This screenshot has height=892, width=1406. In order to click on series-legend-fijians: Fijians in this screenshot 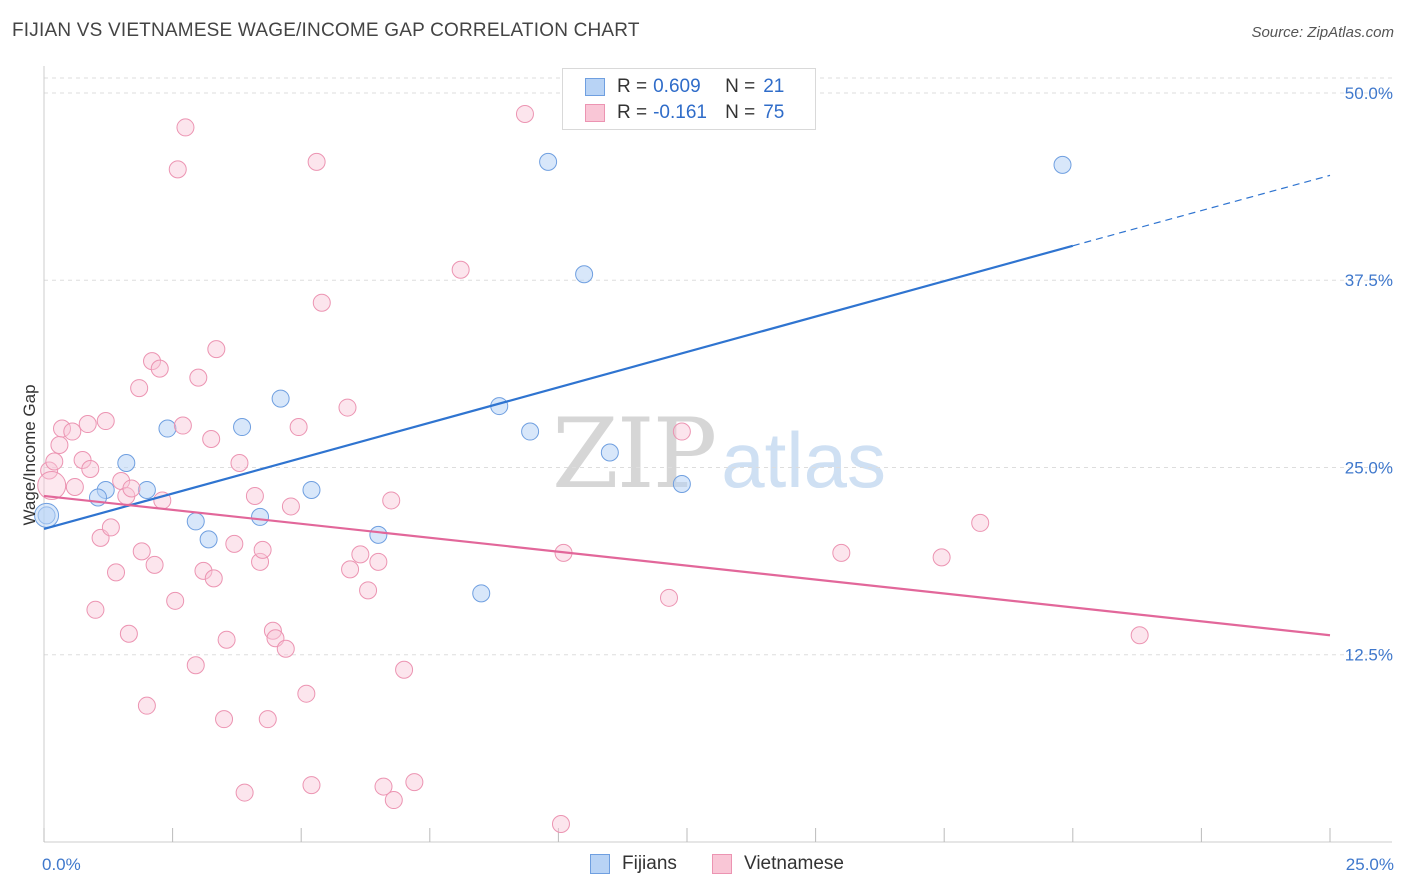, I will do `click(633, 864)`.